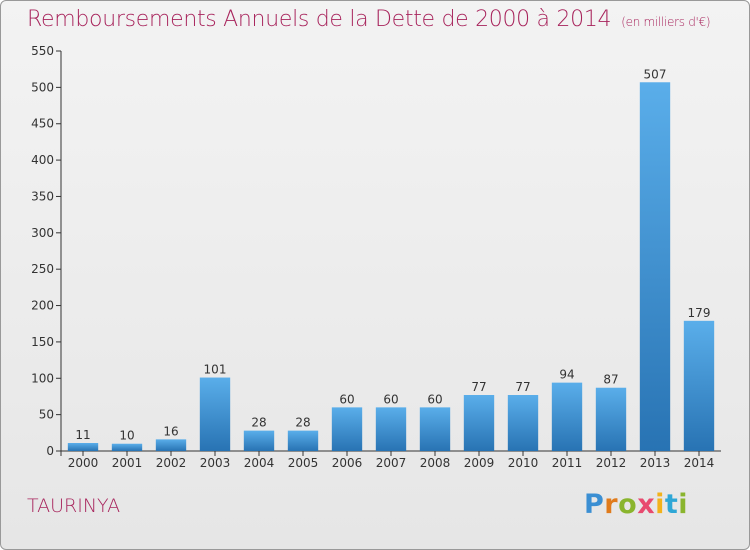 The image size is (750, 550). What do you see at coordinates (42, 124) in the screenshot?
I see `y-tick-label: 450` at bounding box center [42, 124].